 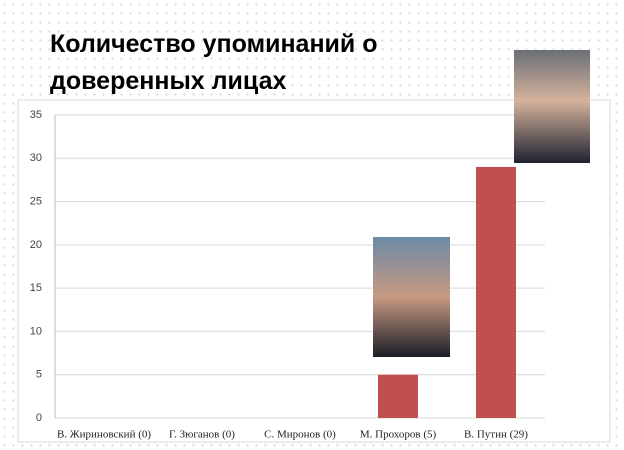 I want to click on y-tick-label: 5, so click(x=39, y=375).